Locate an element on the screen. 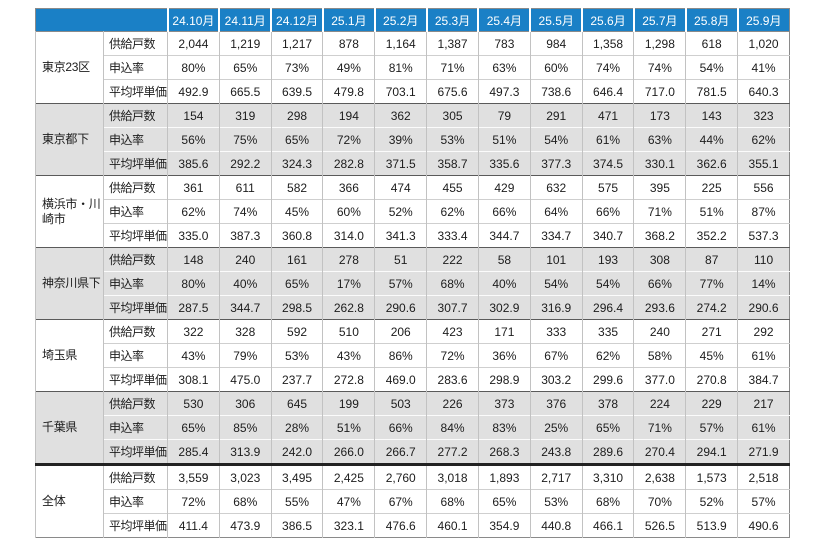  value-cell: 2,518 is located at coordinates (763, 477).